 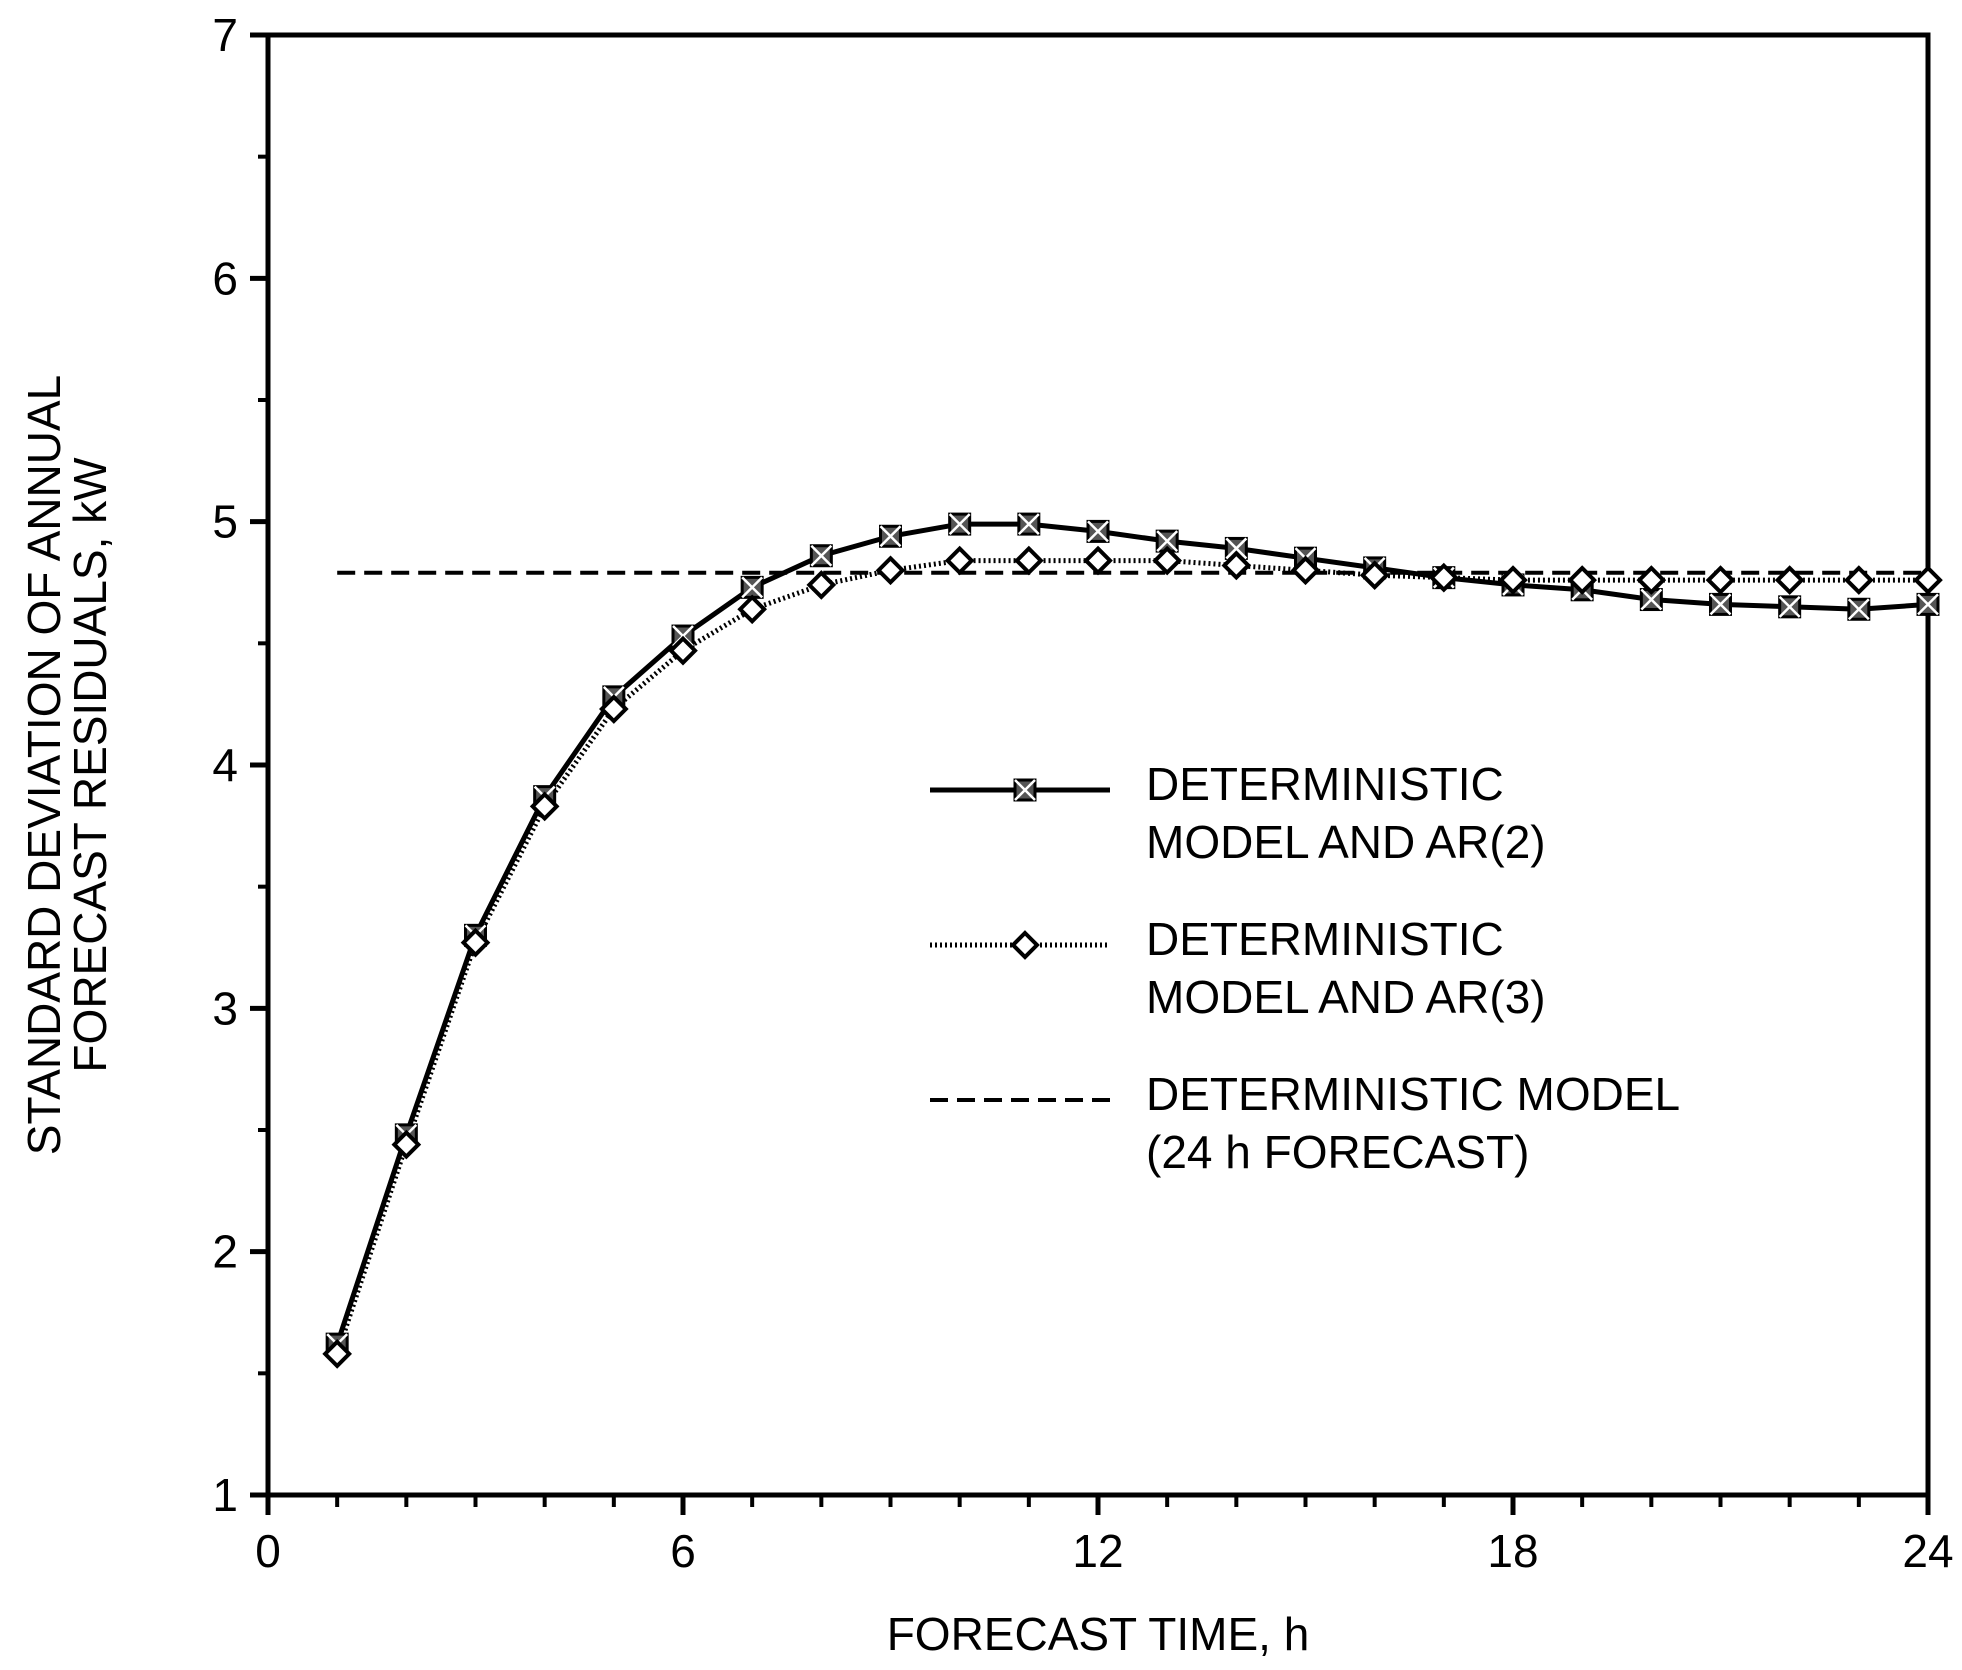 I want to click on y-tick-label: 1, so click(x=225, y=1495).